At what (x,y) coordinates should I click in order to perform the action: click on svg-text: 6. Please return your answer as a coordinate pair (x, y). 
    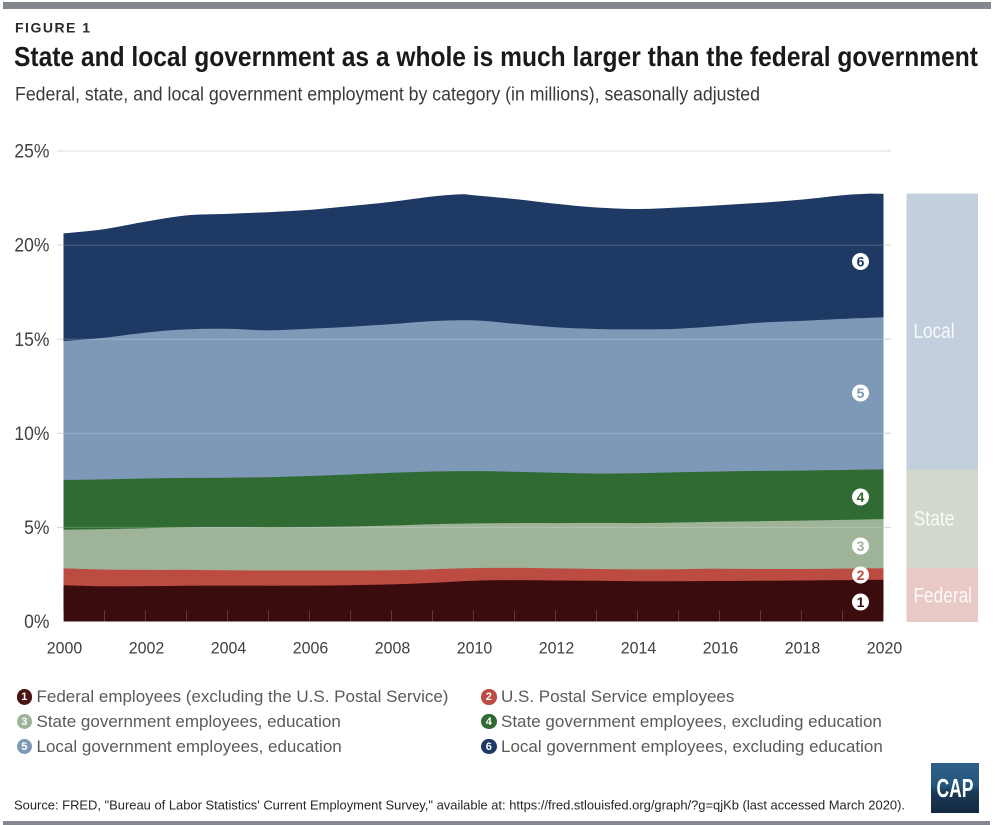
    Looking at the image, I should click on (861, 262).